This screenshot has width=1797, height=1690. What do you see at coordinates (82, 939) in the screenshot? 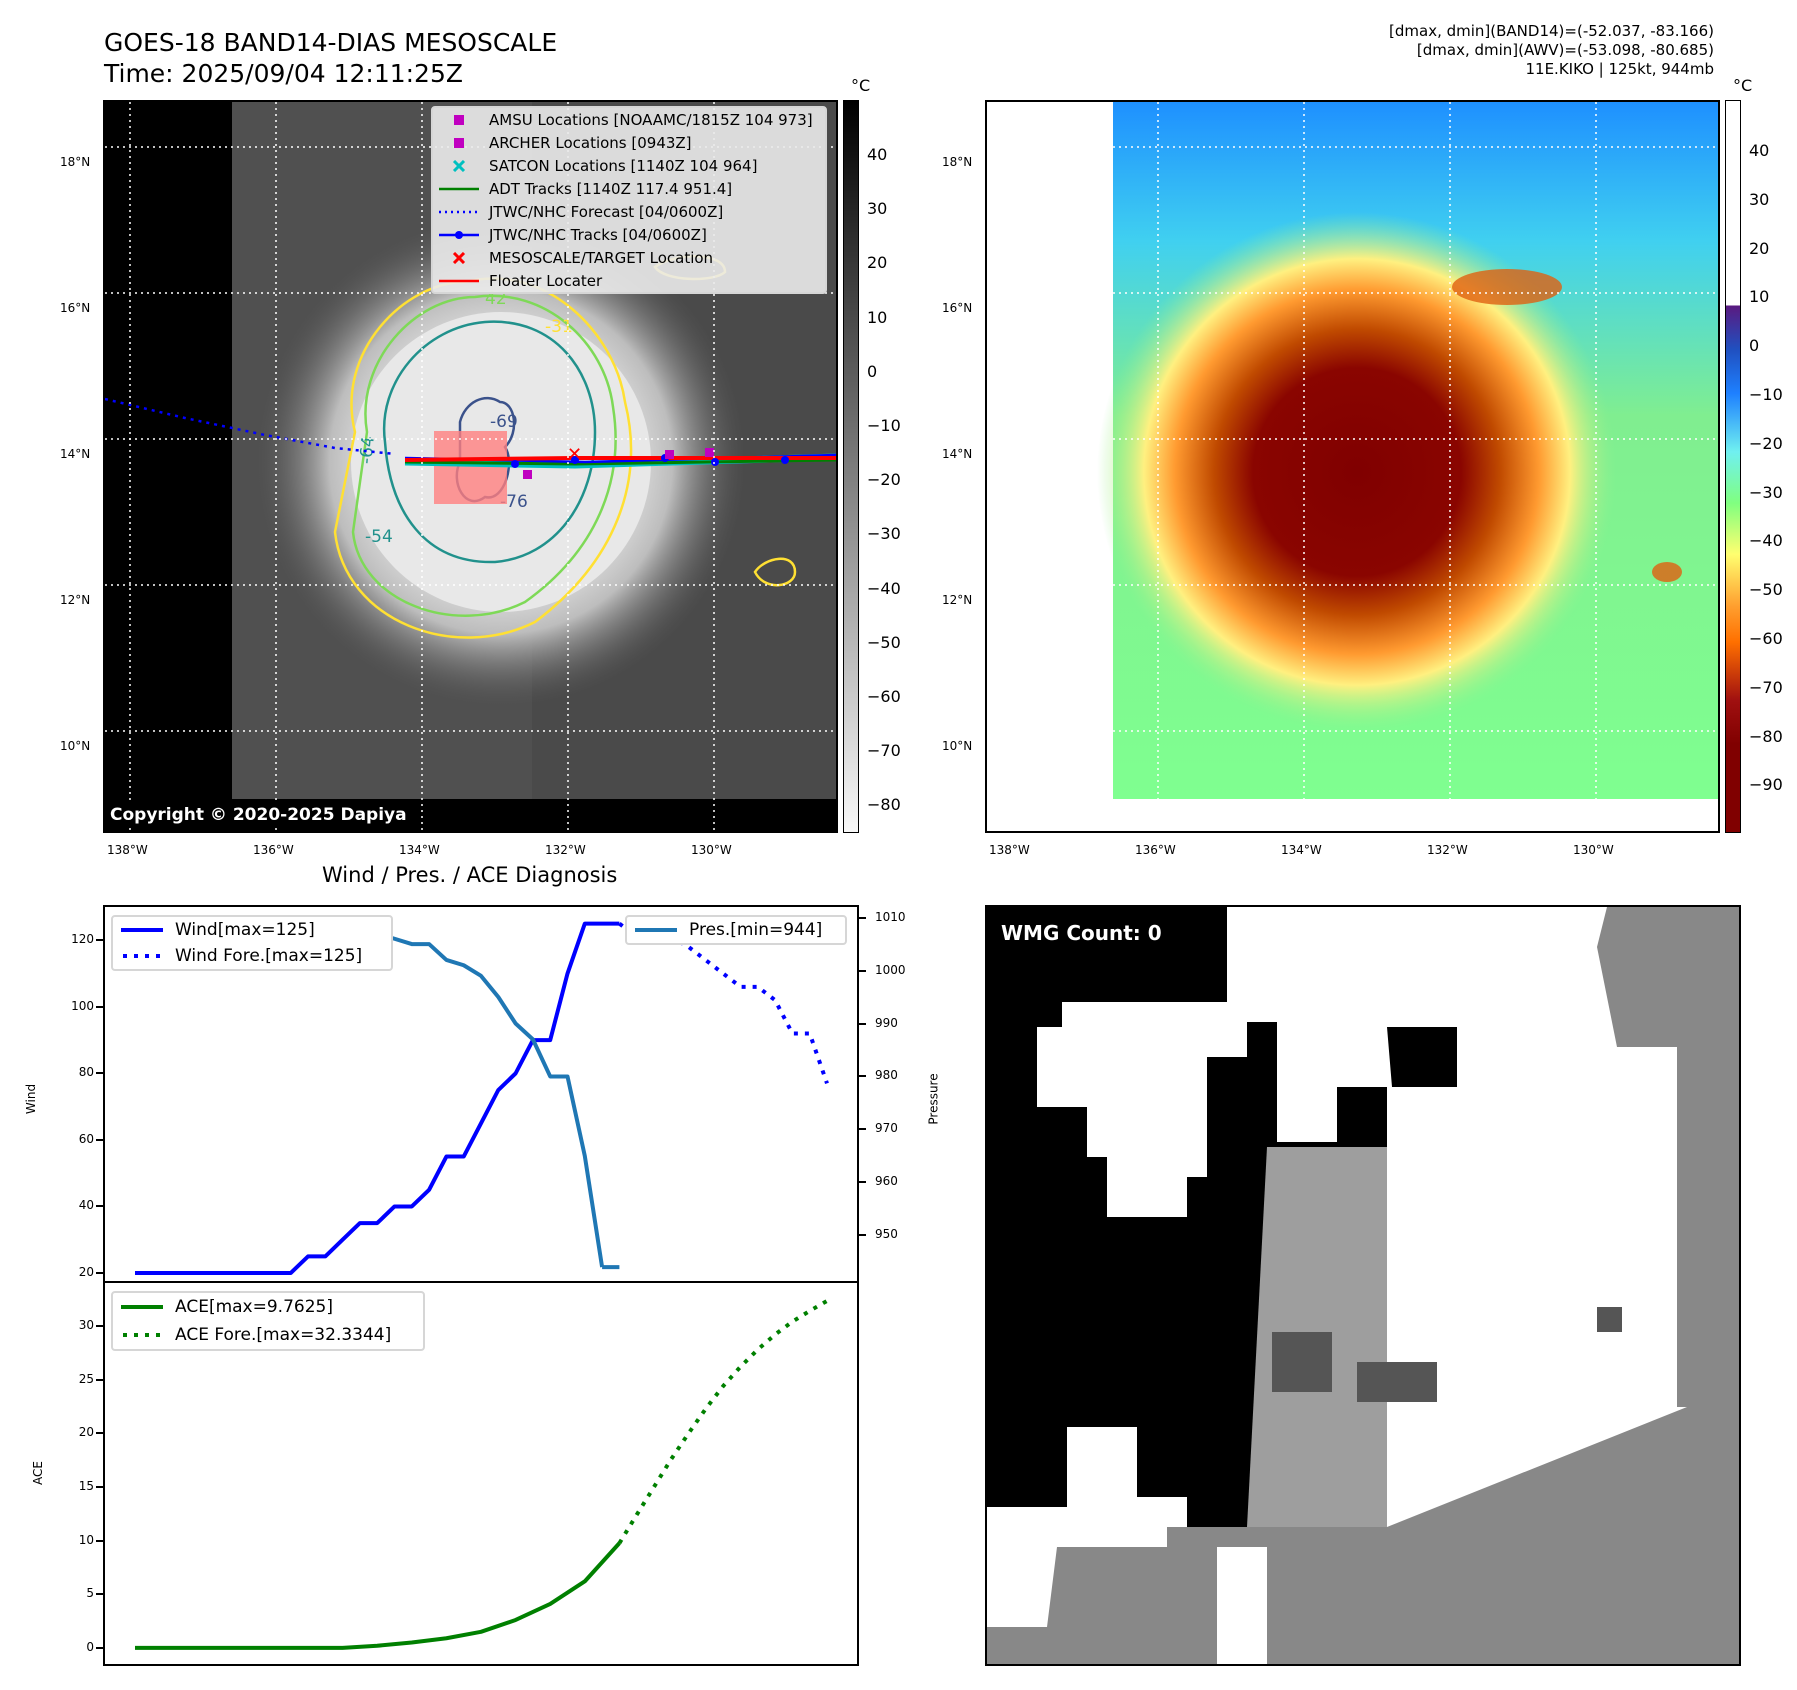
I see `y-tick-label: 120` at bounding box center [82, 939].